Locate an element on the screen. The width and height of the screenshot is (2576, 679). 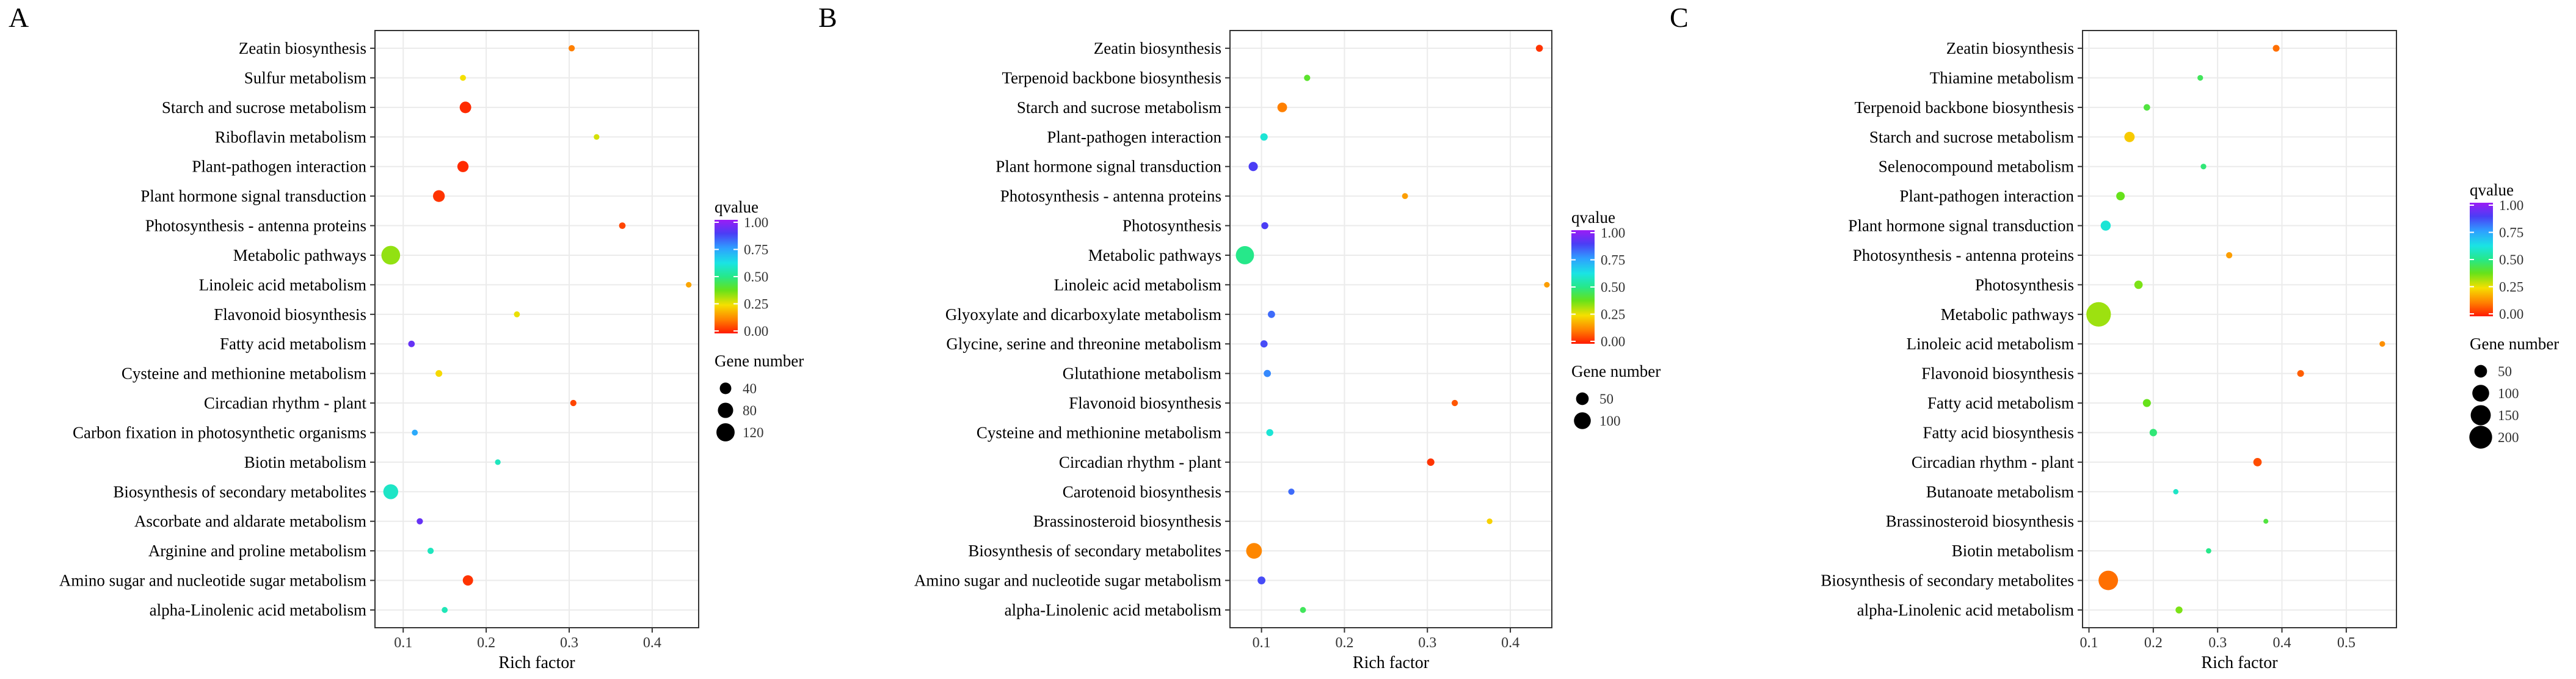
gene-number-legend-title: Gene number is located at coordinates (760, 361).